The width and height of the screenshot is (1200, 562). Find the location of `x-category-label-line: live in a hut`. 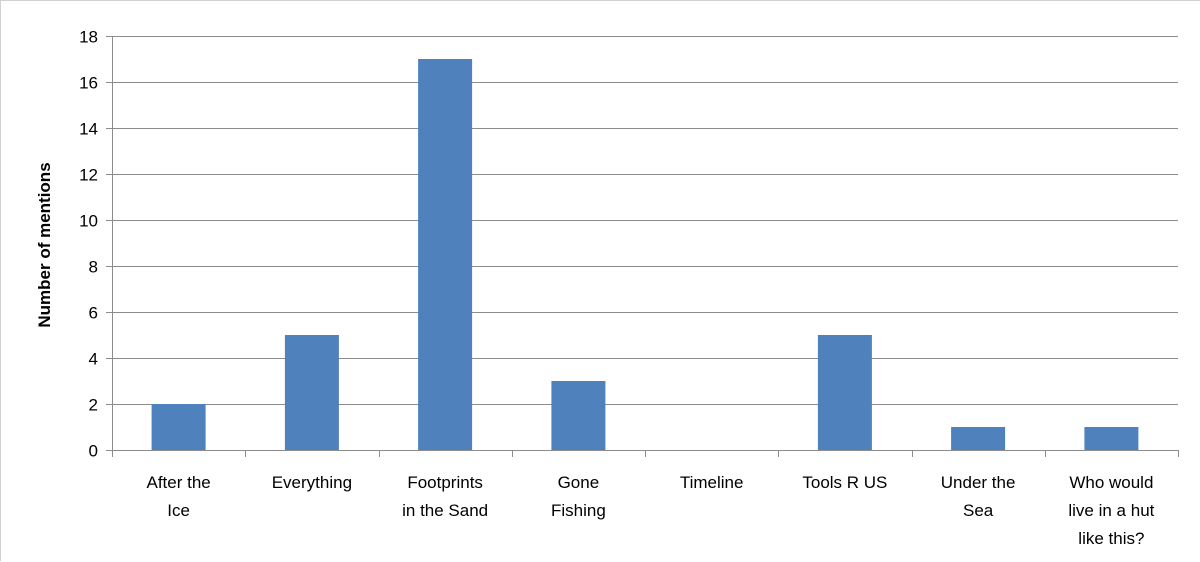

x-category-label-line: live in a hut is located at coordinates (1111, 510).